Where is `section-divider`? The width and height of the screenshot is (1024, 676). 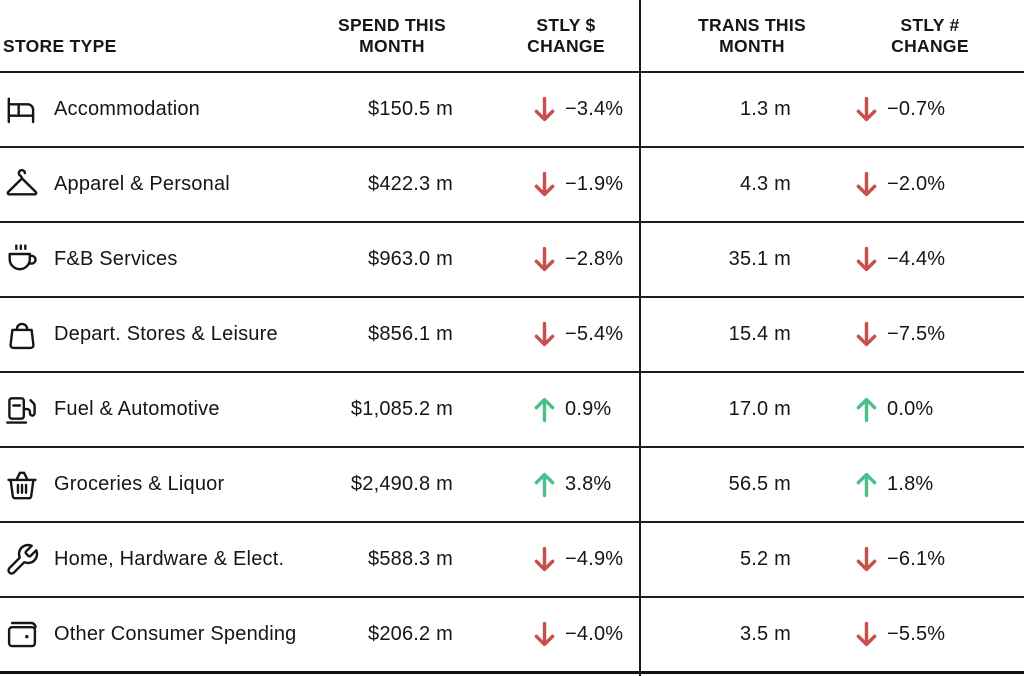 section-divider is located at coordinates (640, 338).